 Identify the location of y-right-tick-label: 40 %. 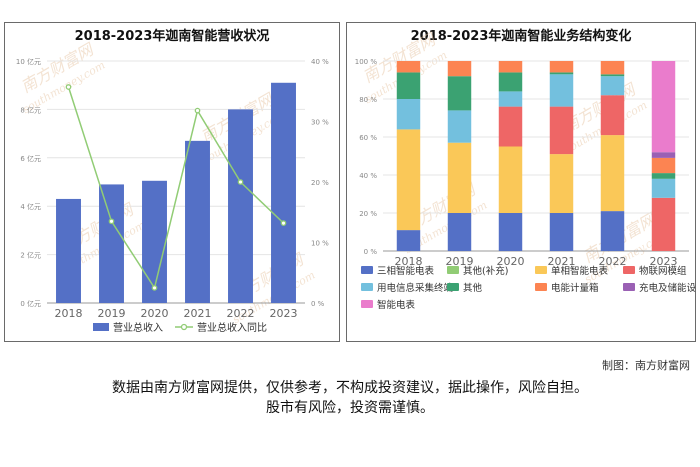
(320, 62).